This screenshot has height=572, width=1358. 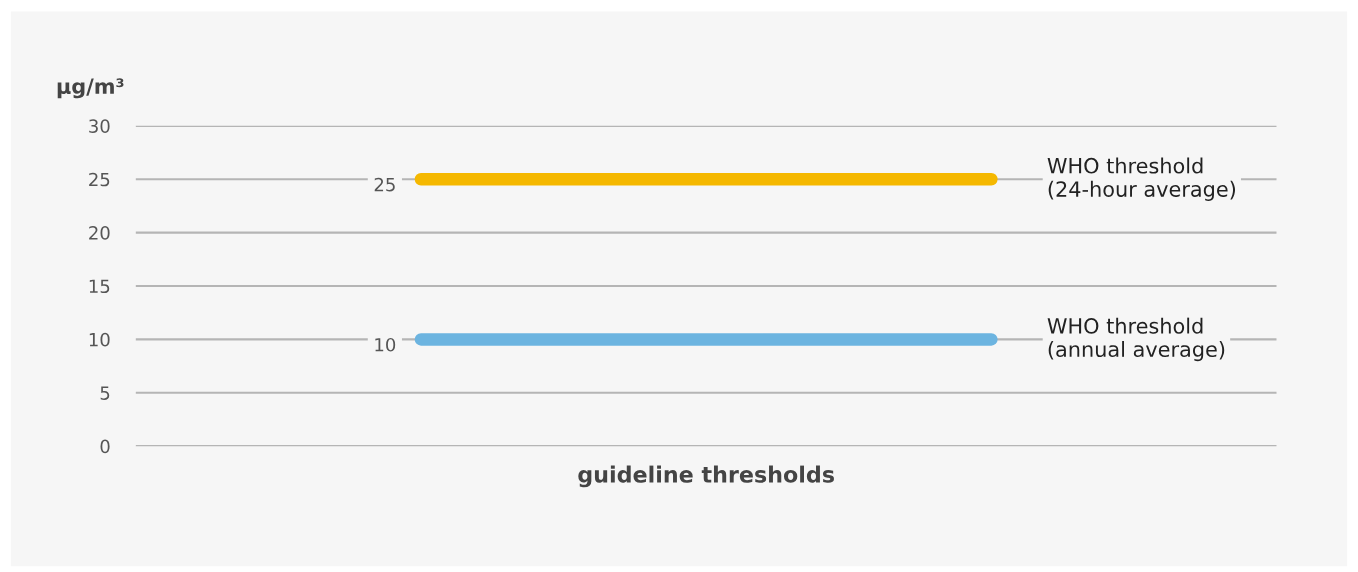 I want to click on y-tick-label: 15, so click(x=99, y=286).